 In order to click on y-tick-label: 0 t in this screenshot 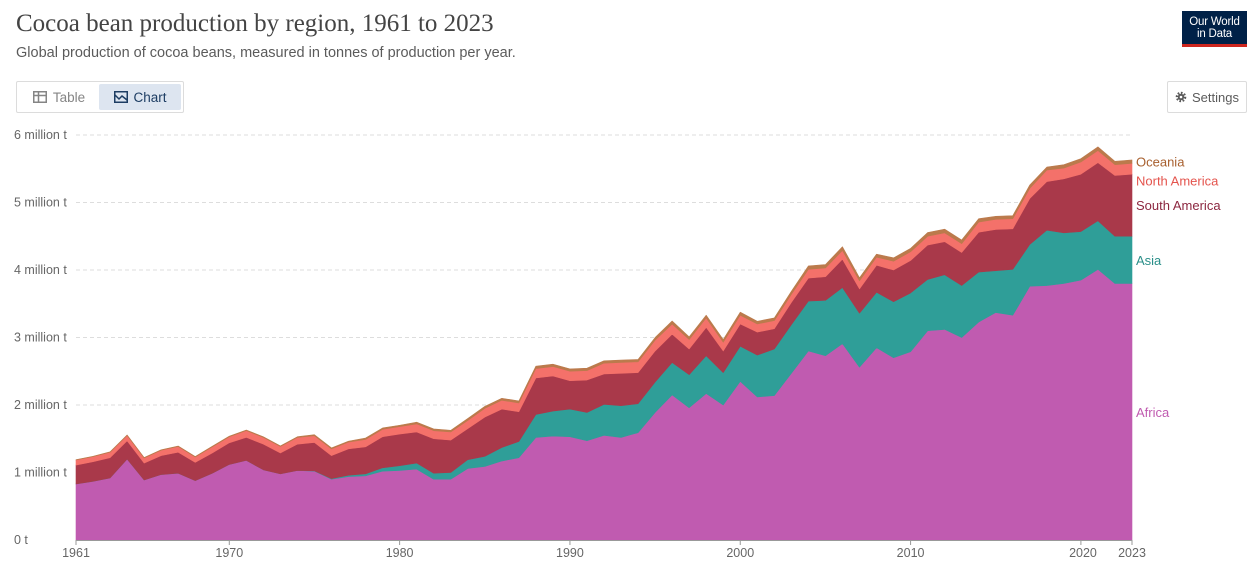, I will do `click(21, 540)`.